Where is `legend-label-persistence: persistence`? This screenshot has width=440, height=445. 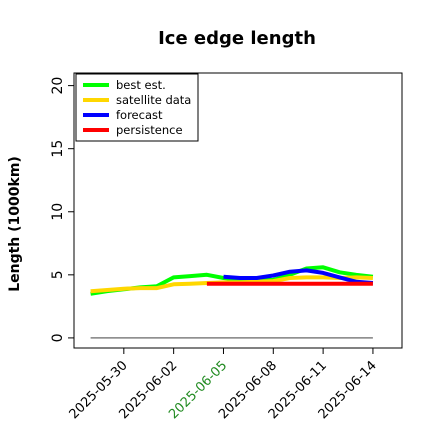 legend-label-persistence: persistence is located at coordinates (149, 130).